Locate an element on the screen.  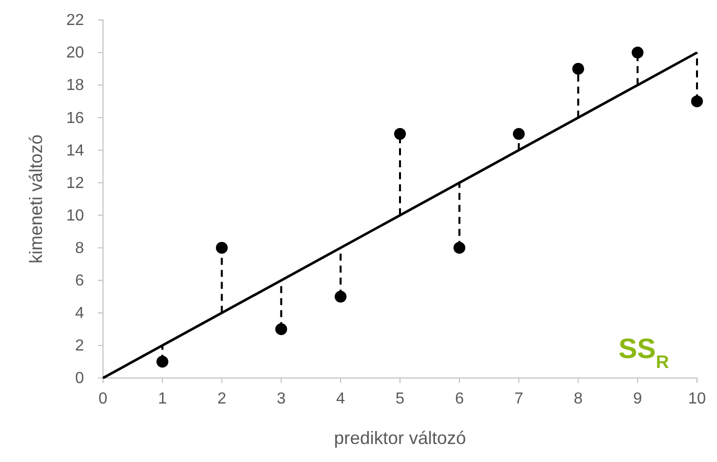
annotation: SS$_{R}$ is located at coordinates (643, 352).